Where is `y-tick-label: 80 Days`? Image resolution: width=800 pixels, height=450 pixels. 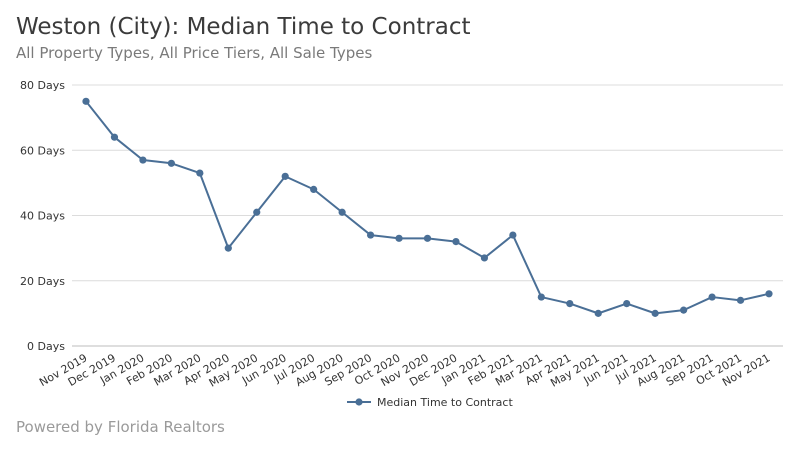 y-tick-label: 80 Days is located at coordinates (42, 85).